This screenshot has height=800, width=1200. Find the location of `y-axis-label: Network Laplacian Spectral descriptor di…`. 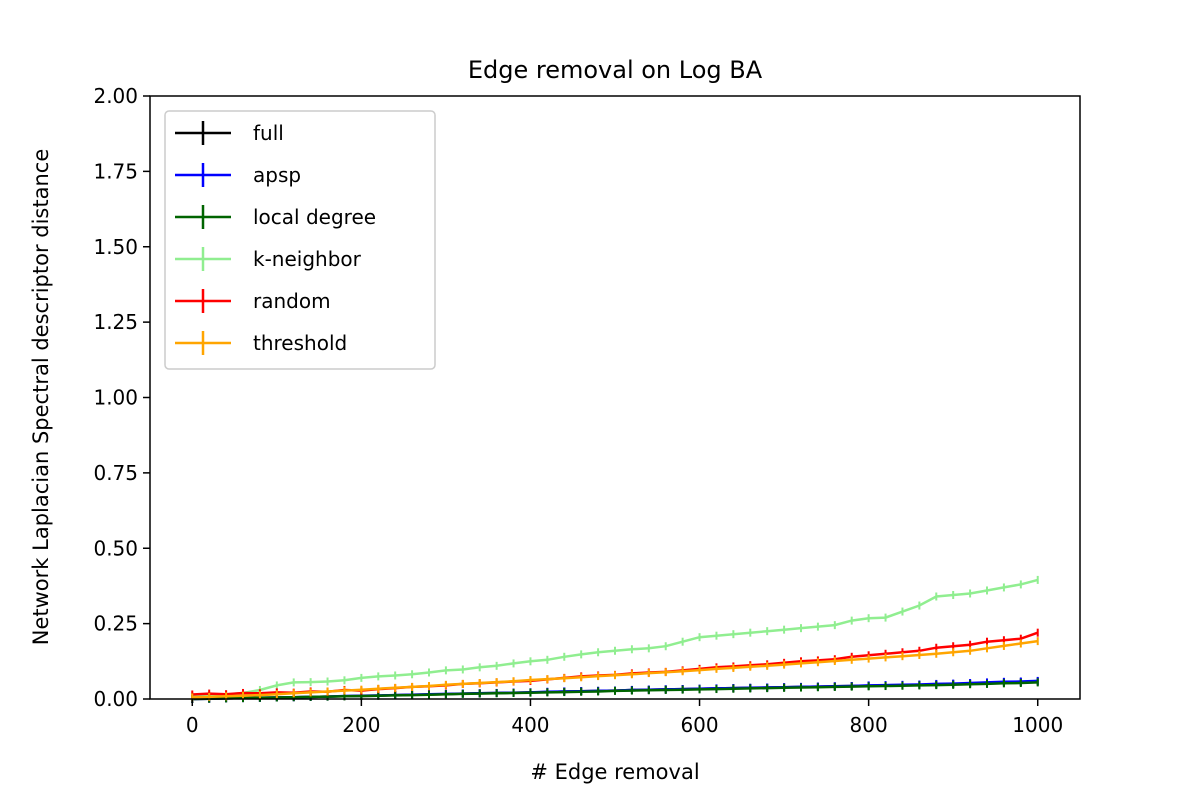

y-axis-label: Network Laplacian Spectral descriptor di… is located at coordinates (41, 397).